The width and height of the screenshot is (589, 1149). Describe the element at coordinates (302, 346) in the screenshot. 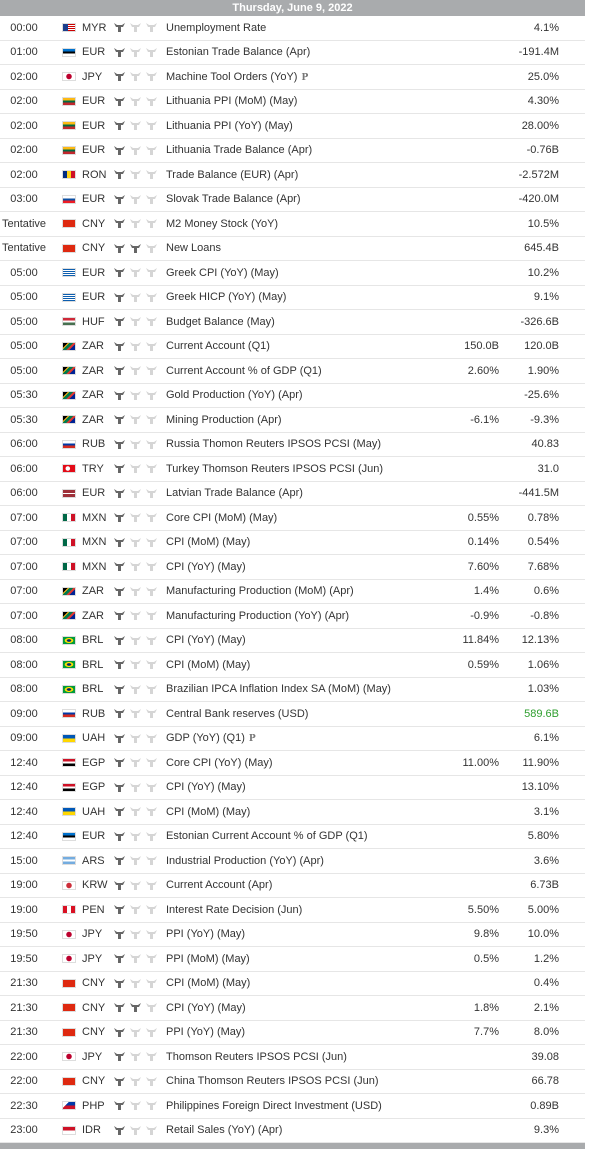

I see `event-title: Current Account (Q1)` at that location.